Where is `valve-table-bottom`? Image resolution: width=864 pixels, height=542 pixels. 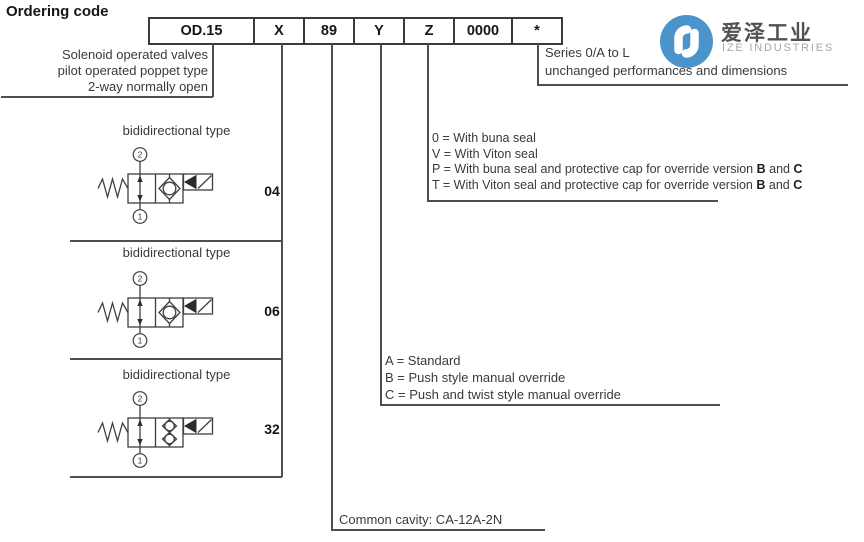
valve-table-bottom is located at coordinates (176, 477).